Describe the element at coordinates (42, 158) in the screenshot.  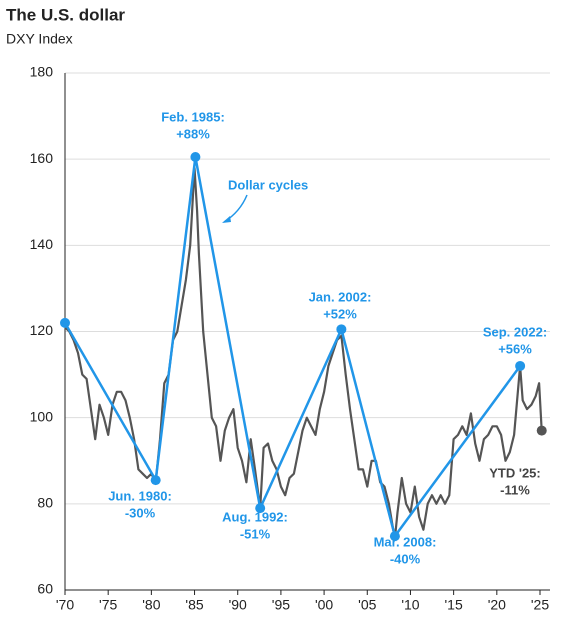
I see `y-tick-label: 160` at that location.